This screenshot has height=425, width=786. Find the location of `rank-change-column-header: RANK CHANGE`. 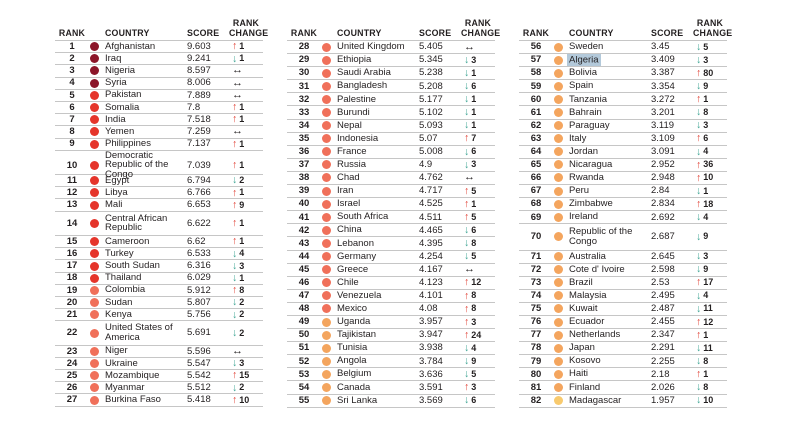

rank-change-column-header: RANK CHANGE is located at coordinates (713, 28).